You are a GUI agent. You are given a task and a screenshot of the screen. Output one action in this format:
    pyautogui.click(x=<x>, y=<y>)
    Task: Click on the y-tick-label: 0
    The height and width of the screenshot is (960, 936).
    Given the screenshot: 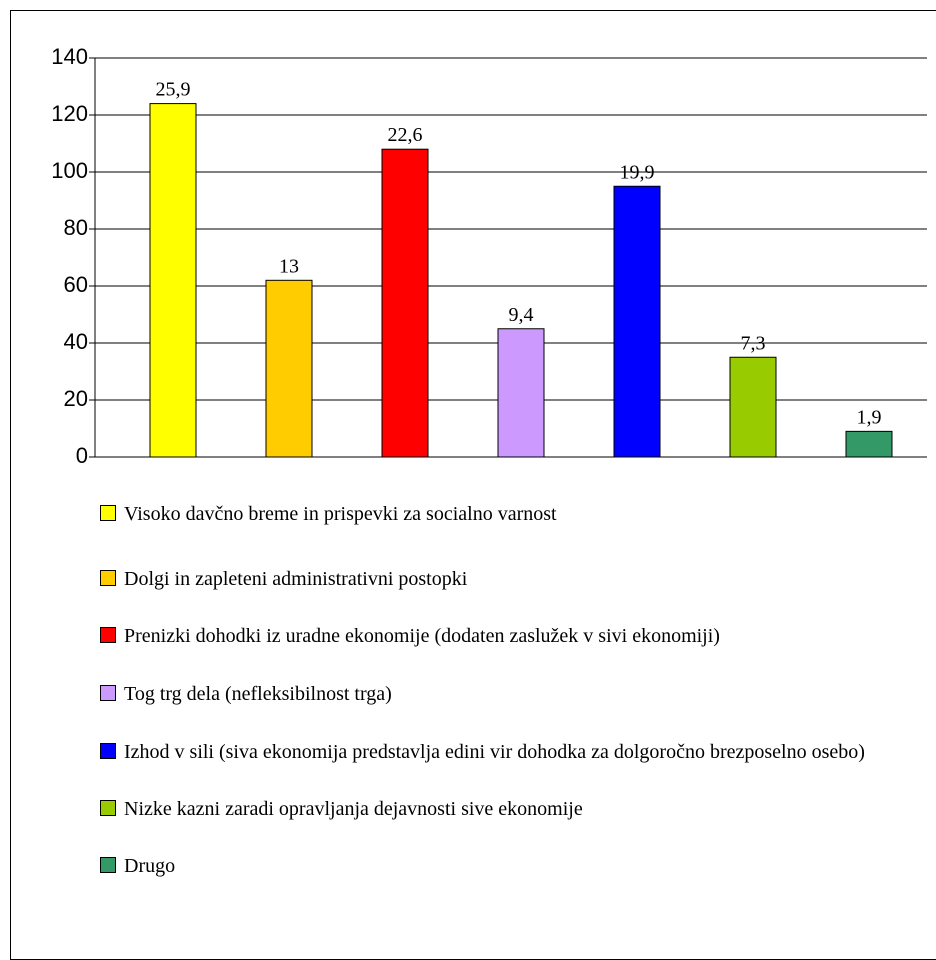 What is the action you would take?
    pyautogui.click(x=82, y=455)
    